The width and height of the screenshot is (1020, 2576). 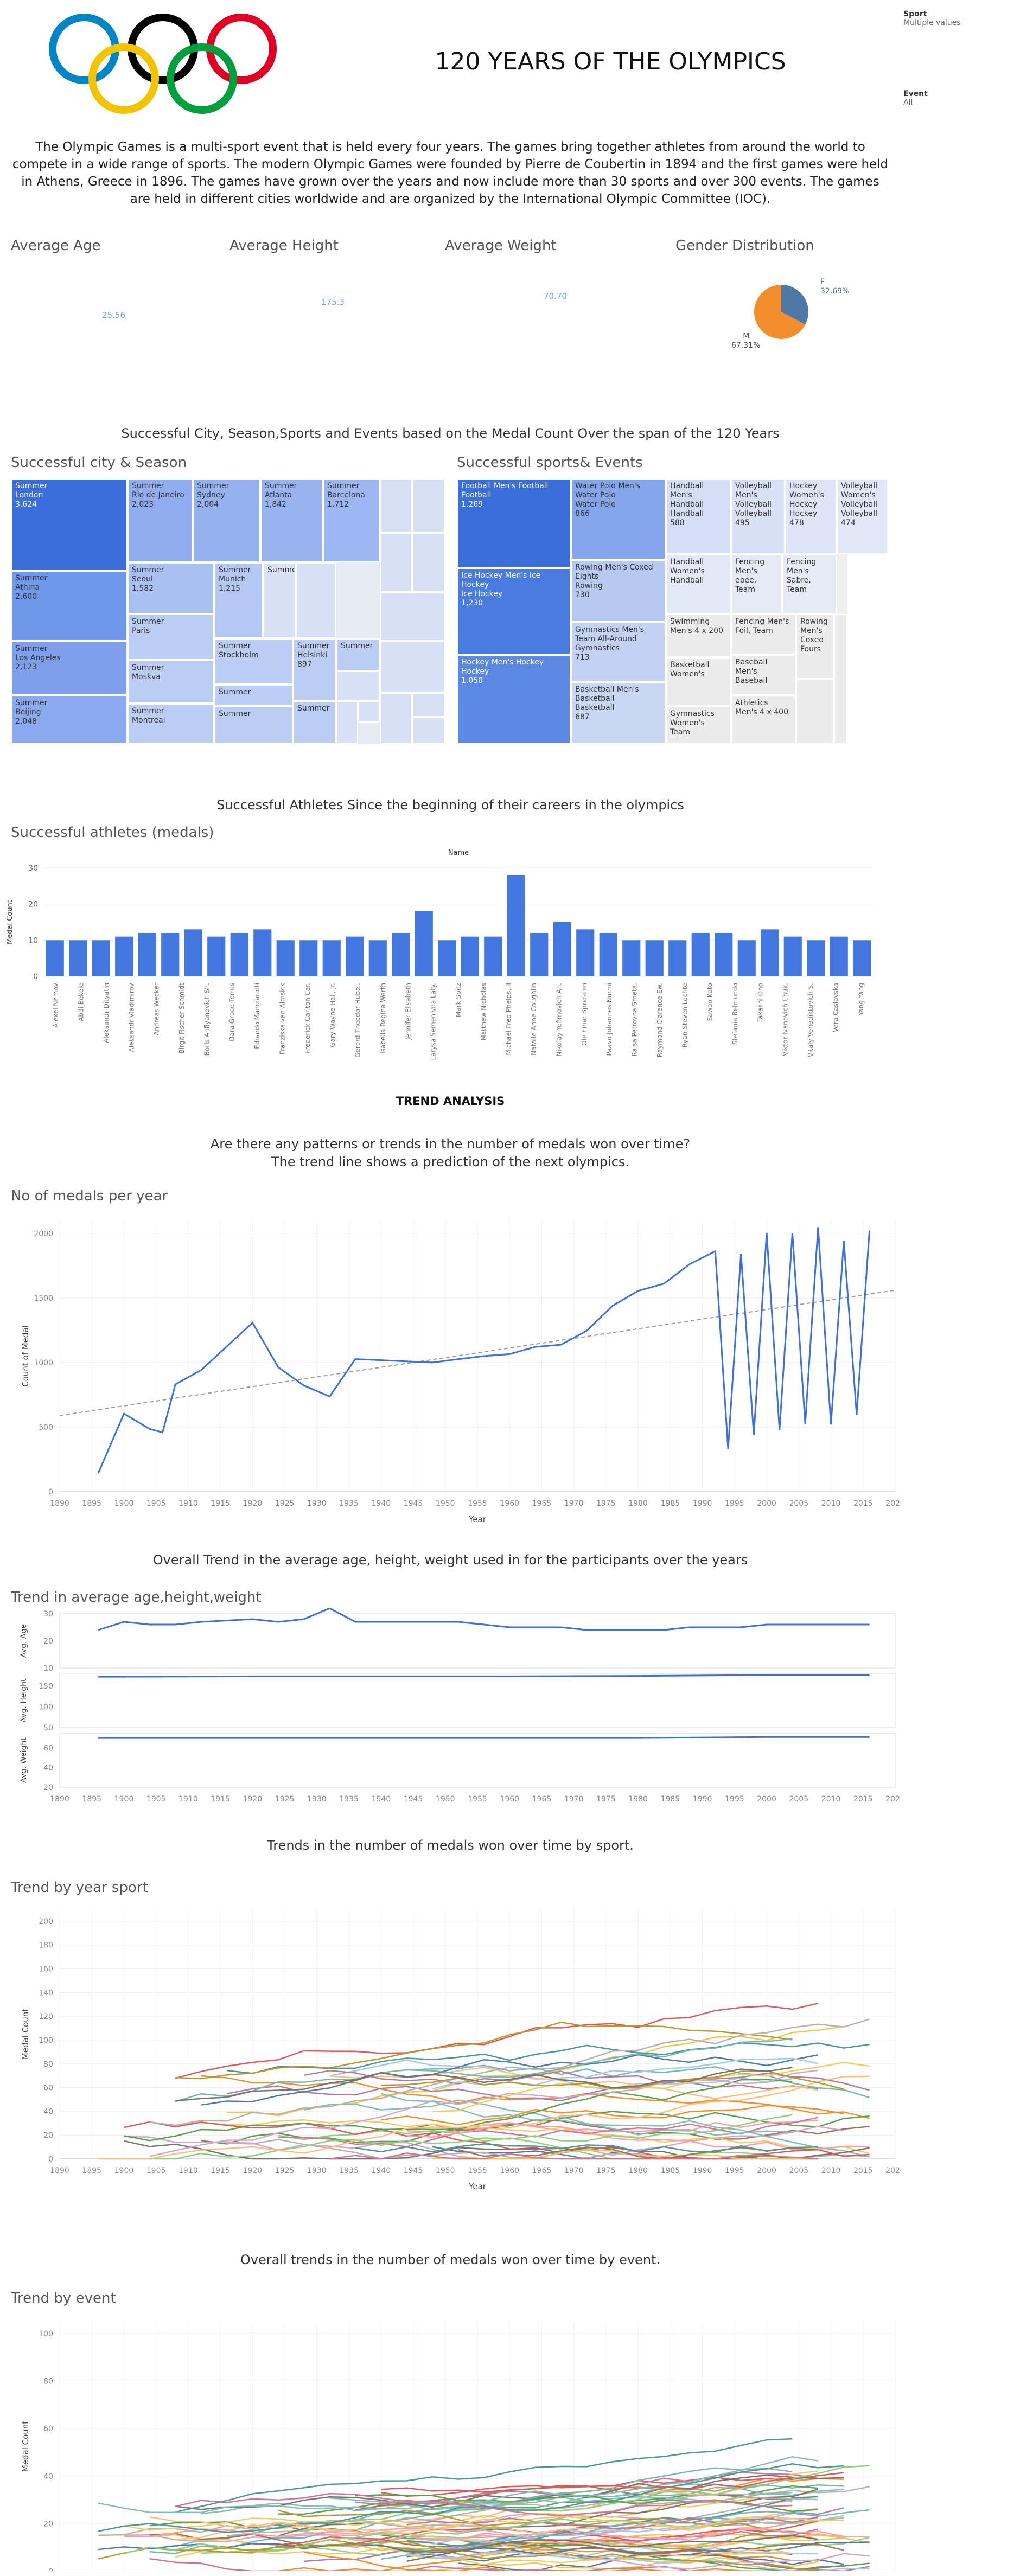 What do you see at coordinates (698, 584) in the screenshot?
I see `sports-treemap-cell: Handball Women's Handball` at bounding box center [698, 584].